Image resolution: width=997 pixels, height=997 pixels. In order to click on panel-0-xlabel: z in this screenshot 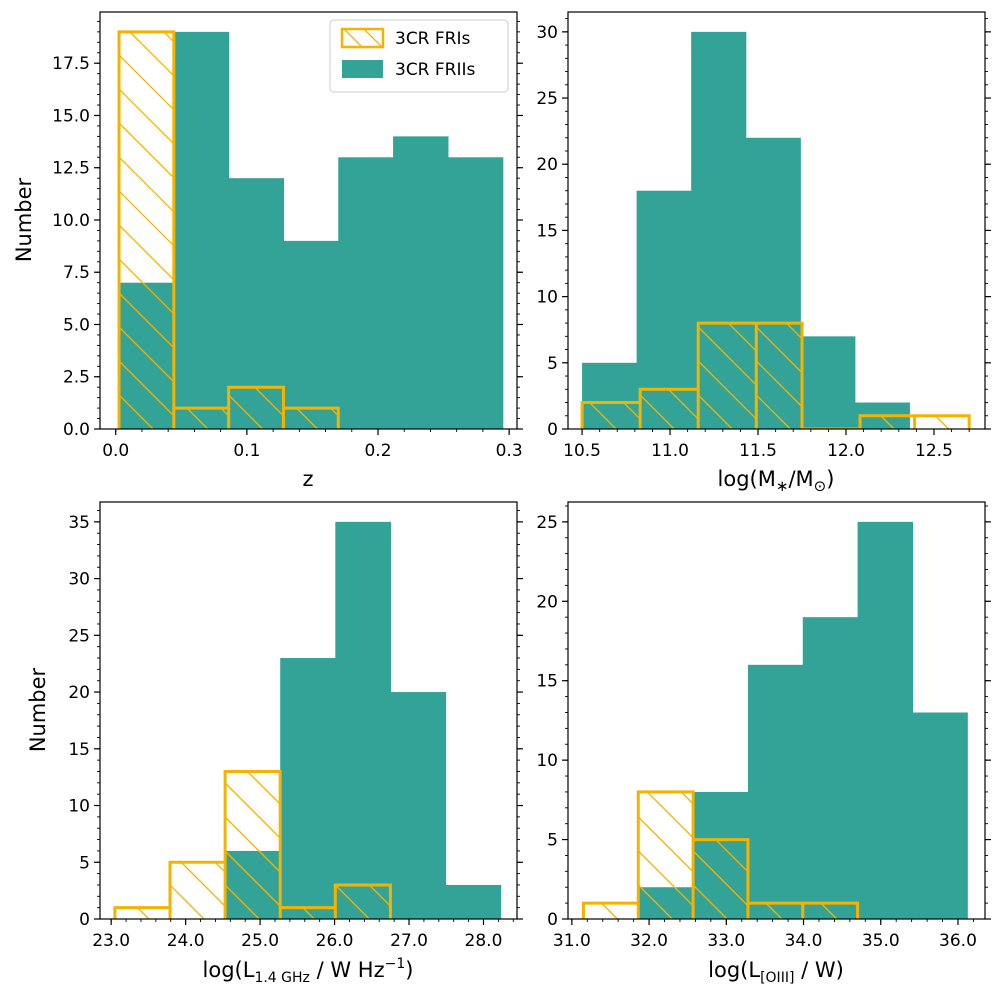, I will do `click(307, 479)`.